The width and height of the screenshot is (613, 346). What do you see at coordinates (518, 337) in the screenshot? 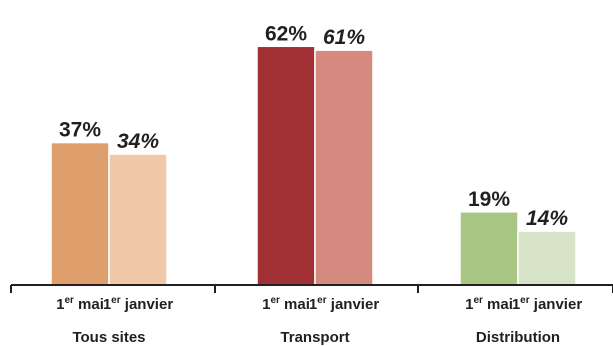
I see `group-label-2: Distribution` at bounding box center [518, 337].